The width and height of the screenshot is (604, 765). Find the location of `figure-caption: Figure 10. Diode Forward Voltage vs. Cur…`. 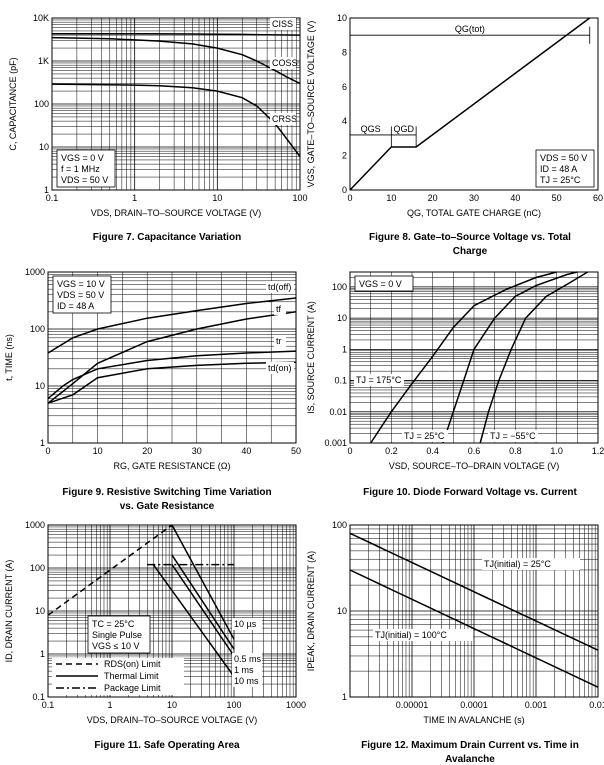

figure-caption: Figure 10. Diode Forward Voltage vs. Cur… is located at coordinates (470, 492).